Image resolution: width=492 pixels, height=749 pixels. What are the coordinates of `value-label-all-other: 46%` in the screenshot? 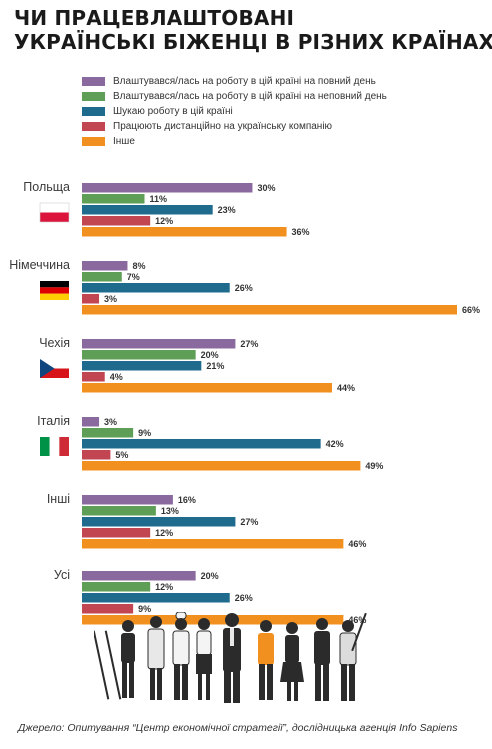 It's located at (357, 620).